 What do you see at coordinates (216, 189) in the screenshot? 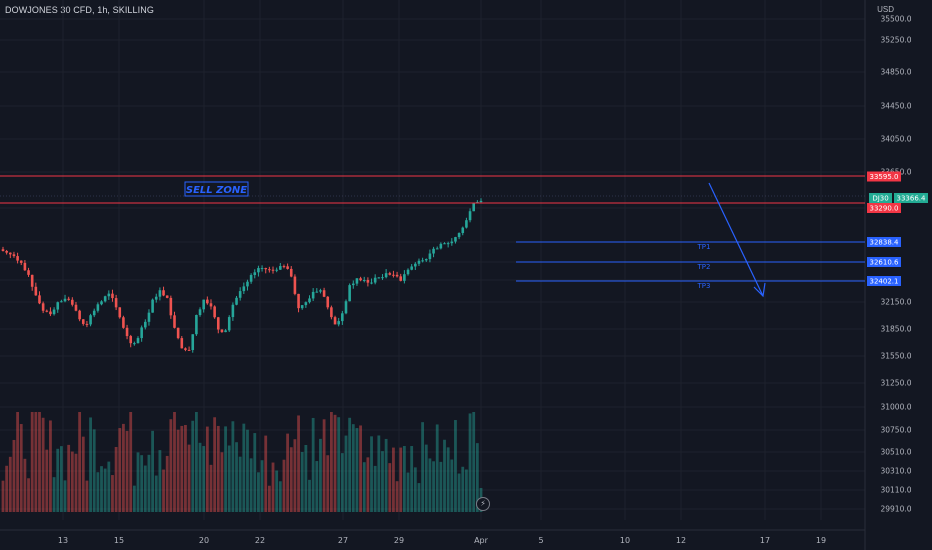
I see `sell-zone-box` at bounding box center [216, 189].